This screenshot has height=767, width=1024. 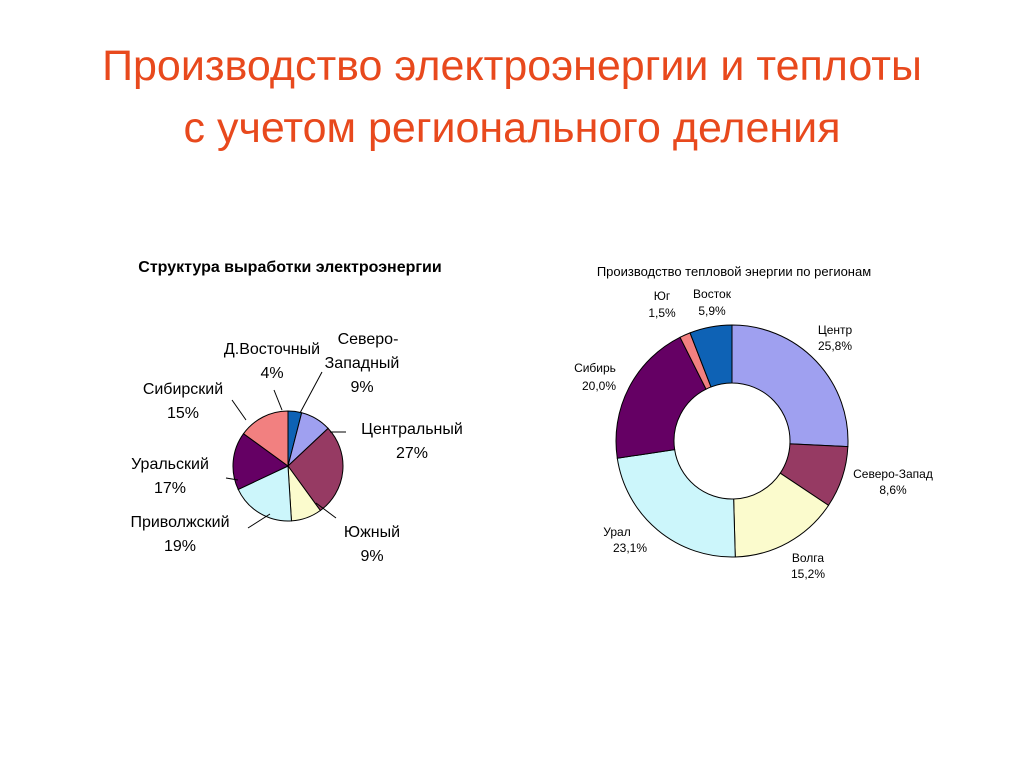 What do you see at coordinates (170, 488) in the screenshot?
I see `pie-label-value: 17%` at bounding box center [170, 488].